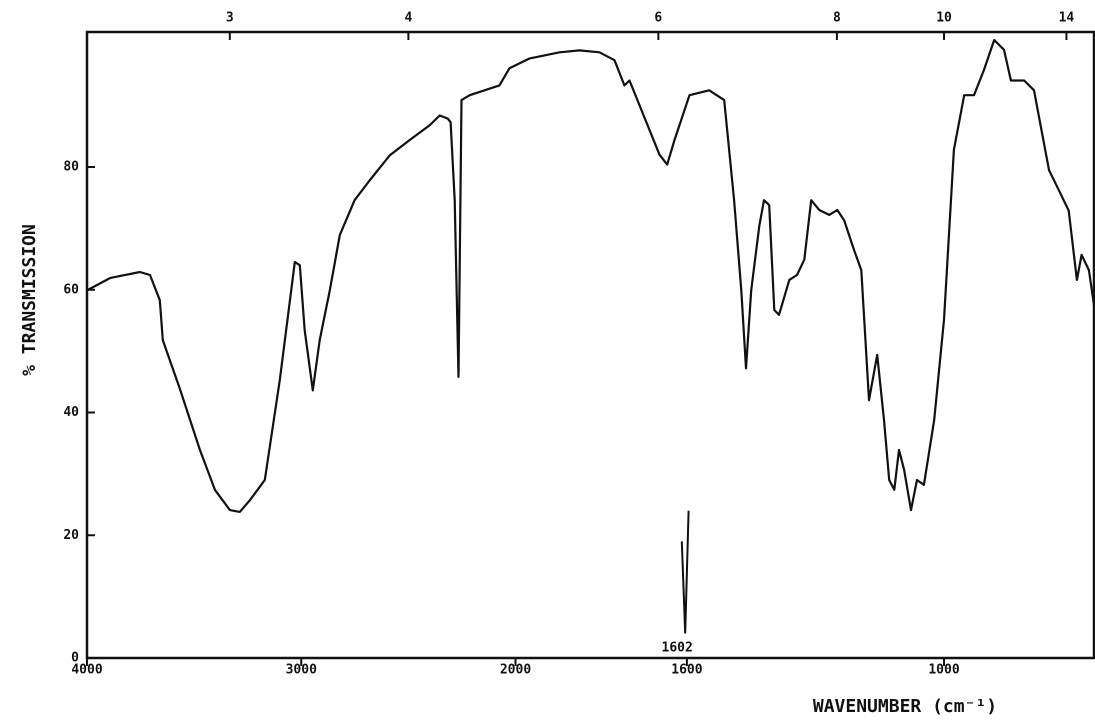 The image size is (1095, 722). What do you see at coordinates (515, 670) in the screenshot?
I see `x-tick-label: 2000` at bounding box center [515, 670].